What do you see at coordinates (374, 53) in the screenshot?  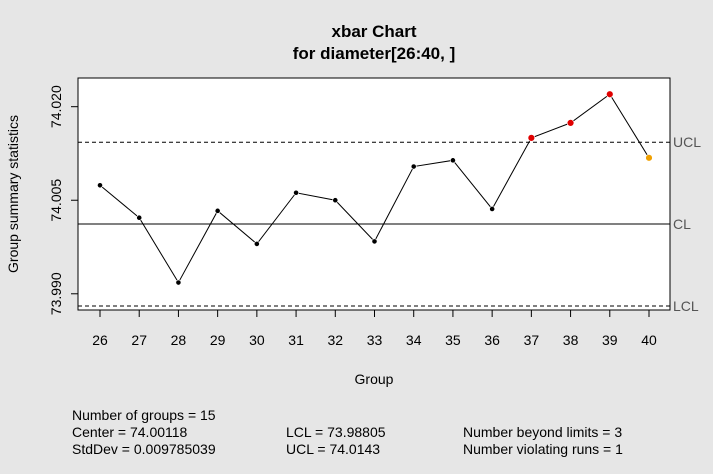 I see `chart-subtitle: for diameter[26:40, ]` at bounding box center [374, 53].